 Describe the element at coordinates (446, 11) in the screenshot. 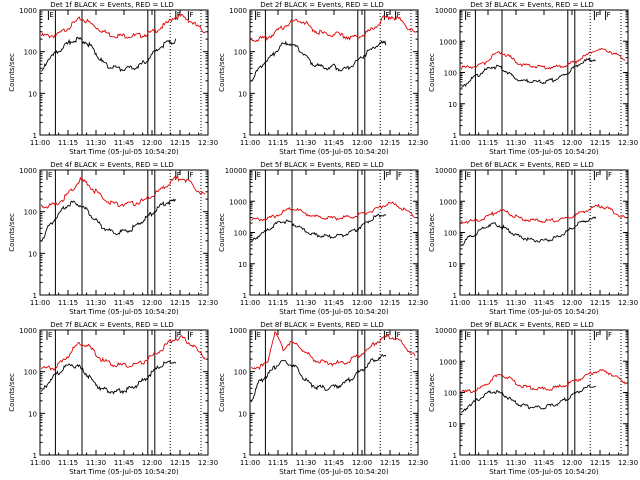

I see `y-tick-label: 10000` at that location.